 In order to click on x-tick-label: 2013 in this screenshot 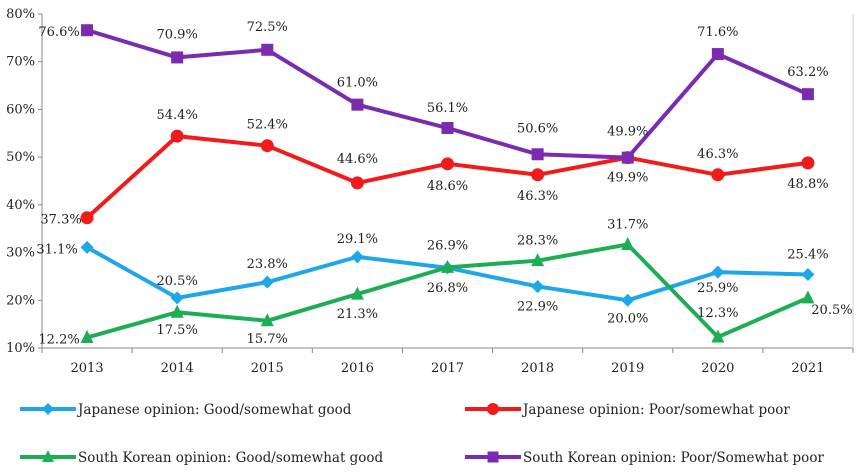, I will do `click(87, 368)`.